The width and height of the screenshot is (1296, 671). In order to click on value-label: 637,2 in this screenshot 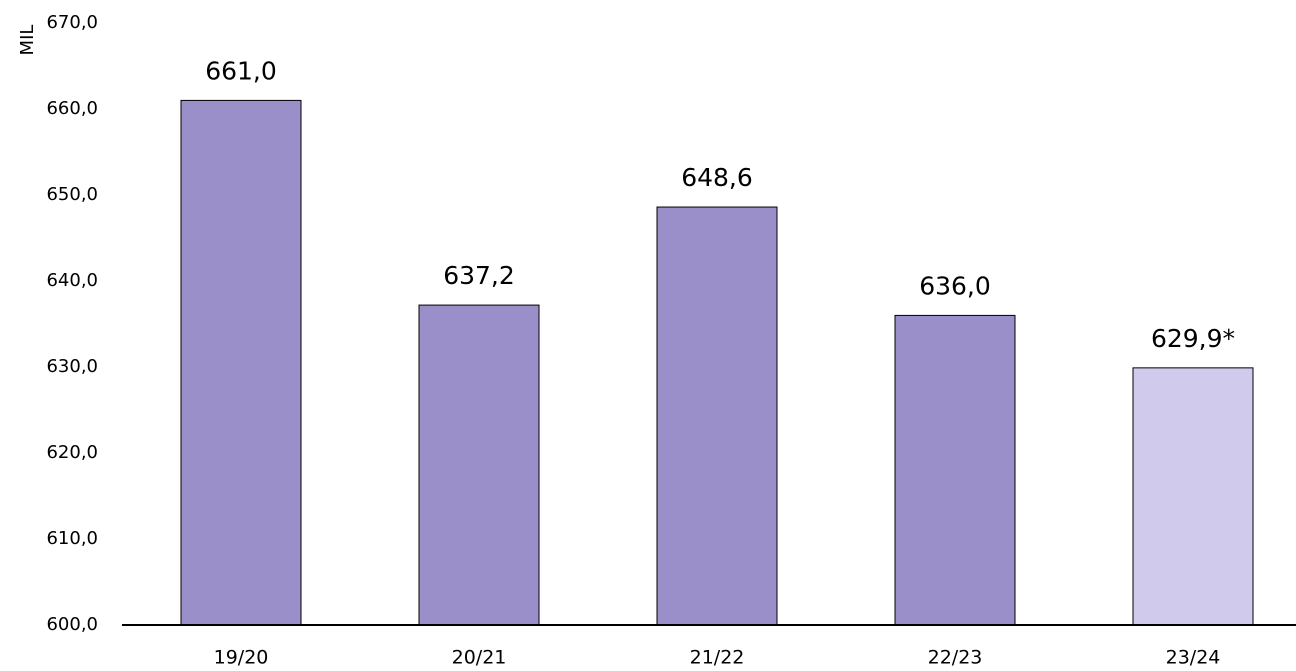, I will do `click(479, 275)`.